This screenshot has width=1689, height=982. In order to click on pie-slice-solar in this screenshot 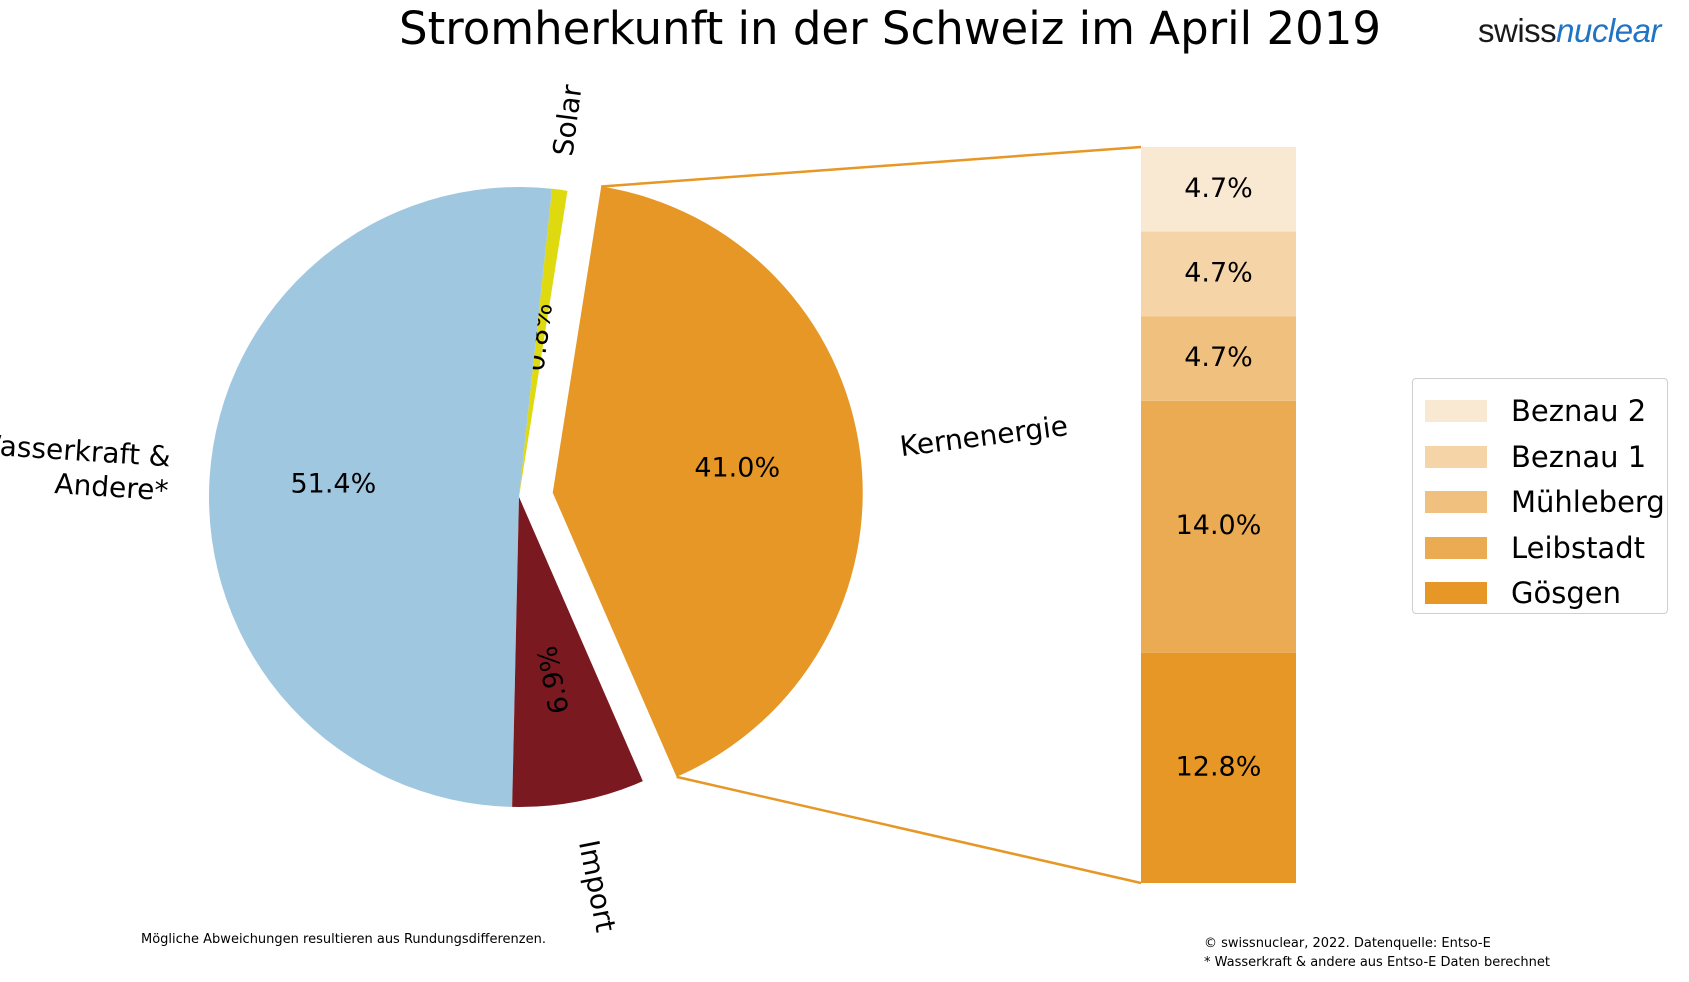, I will do `click(543, 342)`.